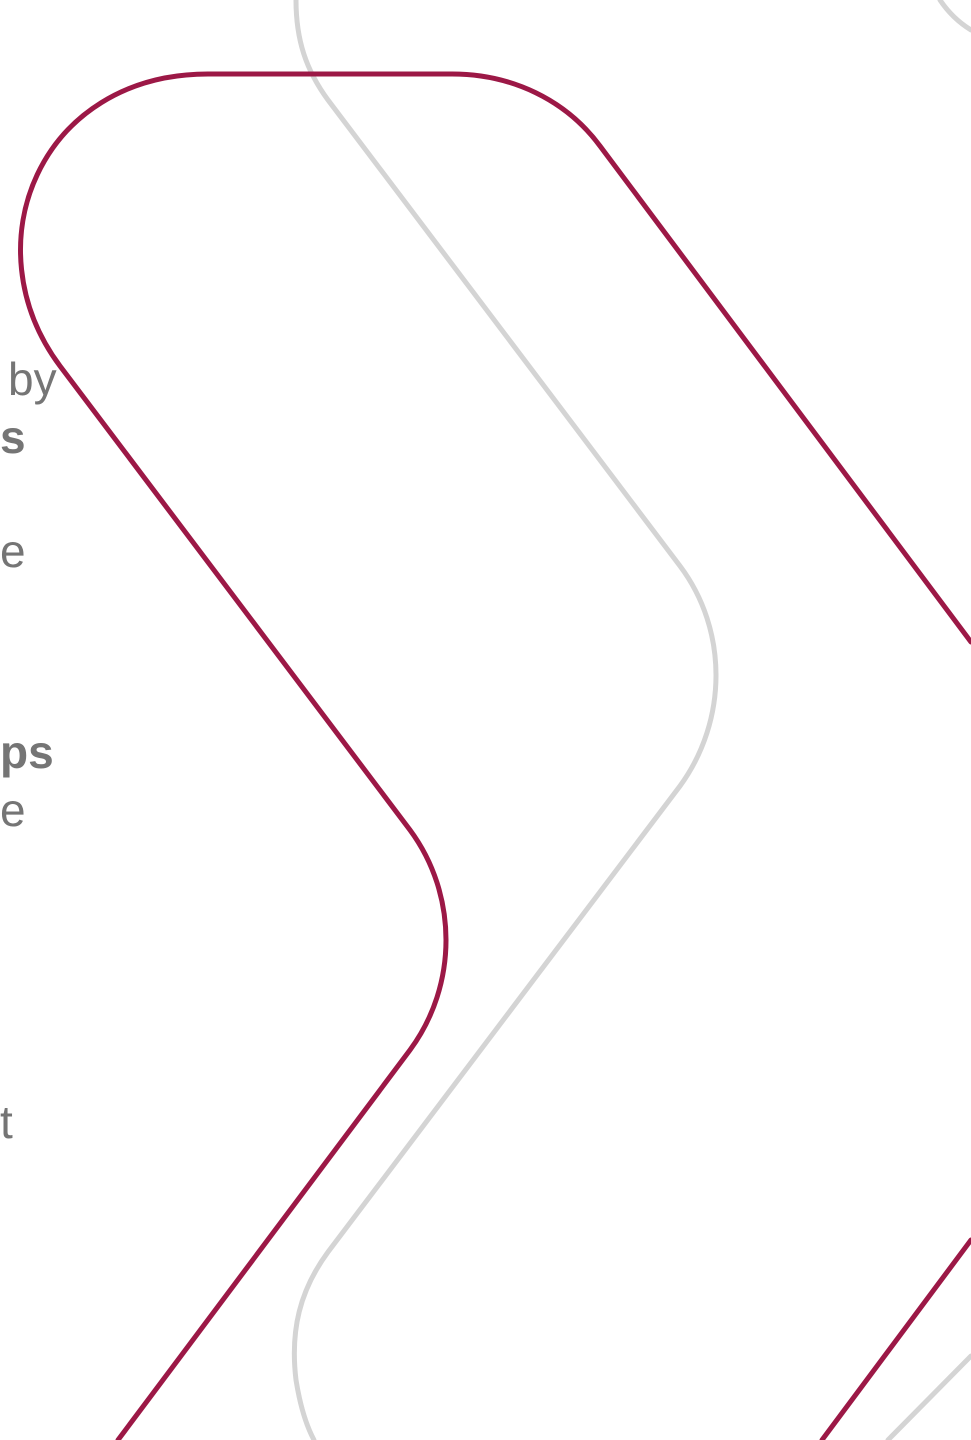 The image size is (971, 1440). Describe the element at coordinates (13, 810) in the screenshot. I see `text-fragment-e-second: e` at that location.